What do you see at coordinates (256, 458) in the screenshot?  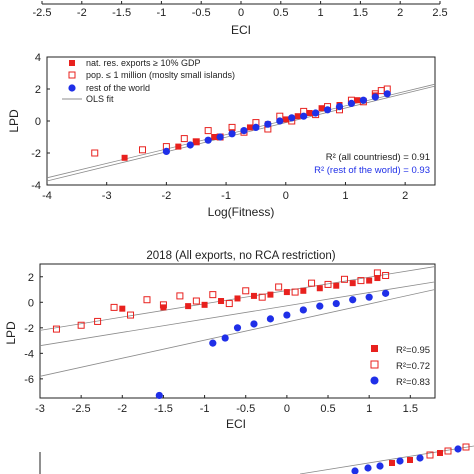 I see `bottom-cropped-panel` at bounding box center [256, 458].